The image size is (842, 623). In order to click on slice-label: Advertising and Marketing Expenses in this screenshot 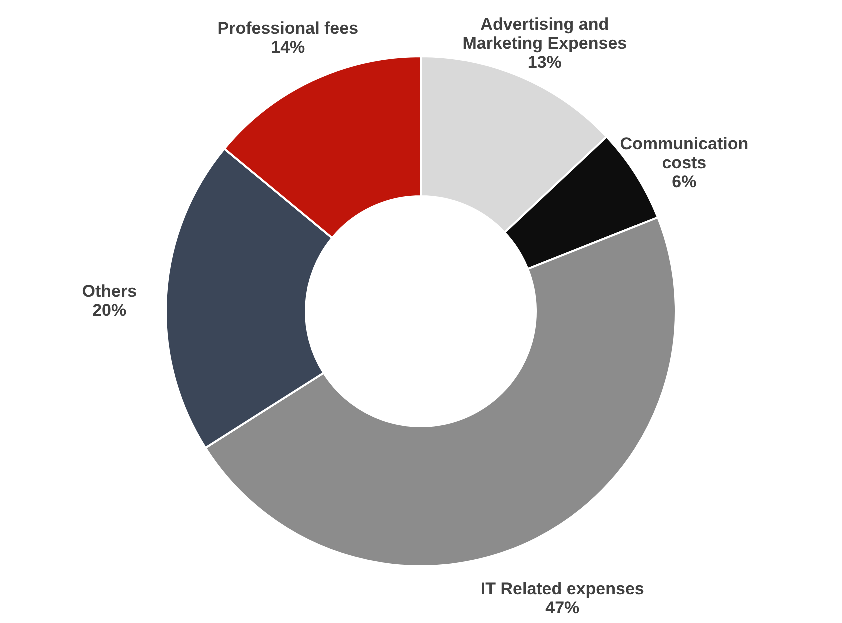, I will do `click(545, 34)`.